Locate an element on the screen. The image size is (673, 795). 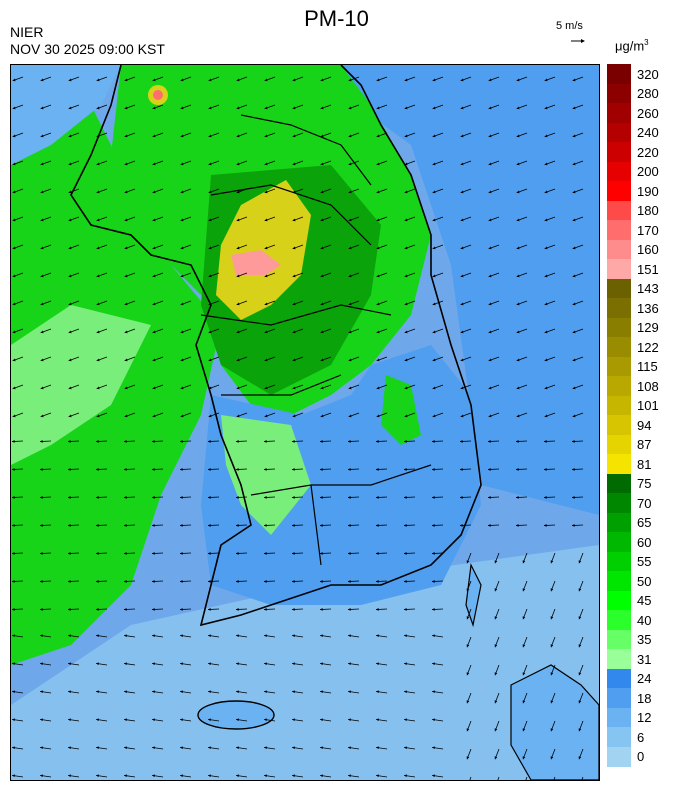
legend-label: 45 is located at coordinates (644, 601).